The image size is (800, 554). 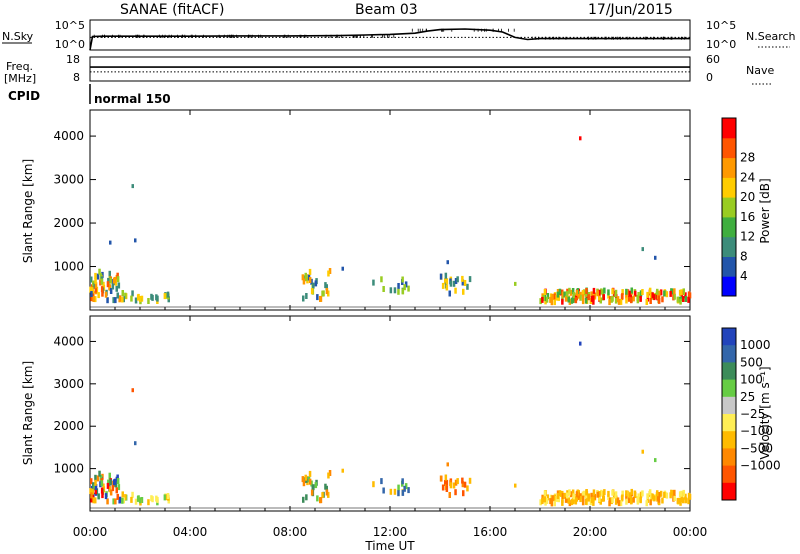 What do you see at coordinates (68, 469) in the screenshot?
I see `y-tick-label: 1000` at bounding box center [68, 469].